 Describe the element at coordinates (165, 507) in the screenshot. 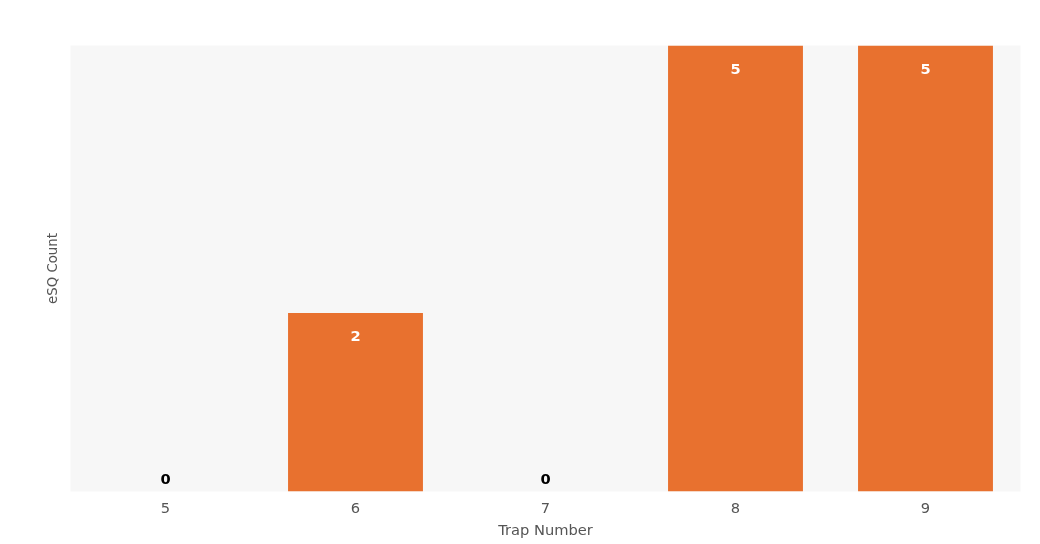

I see `x-tick-label: 5` at that location.